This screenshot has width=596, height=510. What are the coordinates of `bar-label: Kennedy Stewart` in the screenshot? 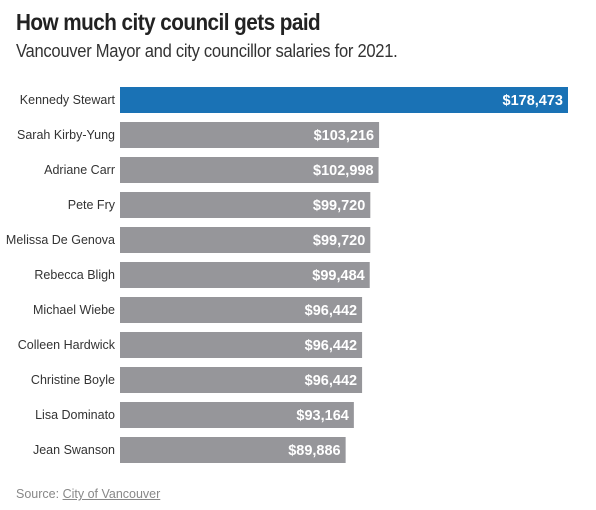 It's located at (68, 100).